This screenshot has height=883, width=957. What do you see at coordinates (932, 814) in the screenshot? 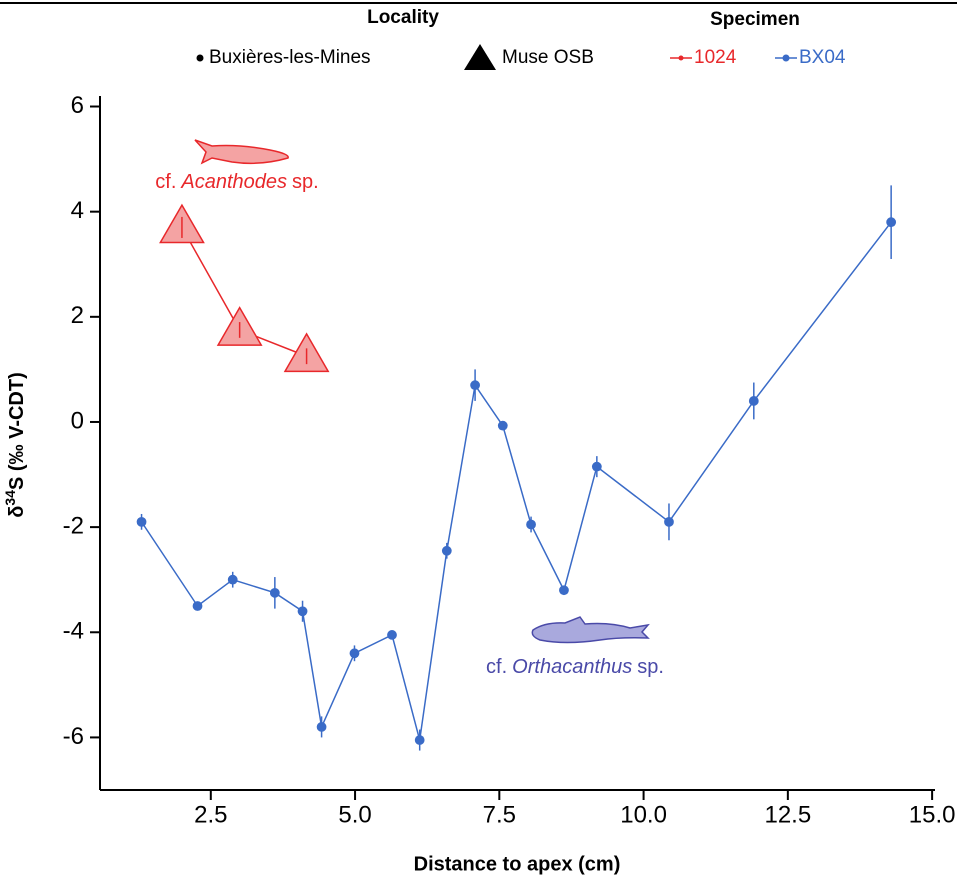
I see `x-tick-label: 15.0` at bounding box center [932, 814].